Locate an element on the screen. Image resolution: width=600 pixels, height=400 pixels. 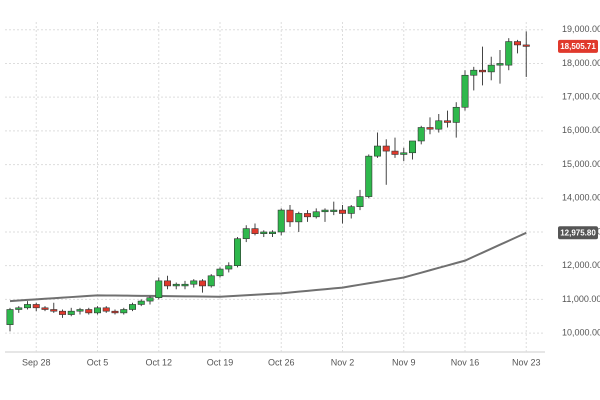
x-tick-label: Oct 26 is located at coordinates (281, 362).